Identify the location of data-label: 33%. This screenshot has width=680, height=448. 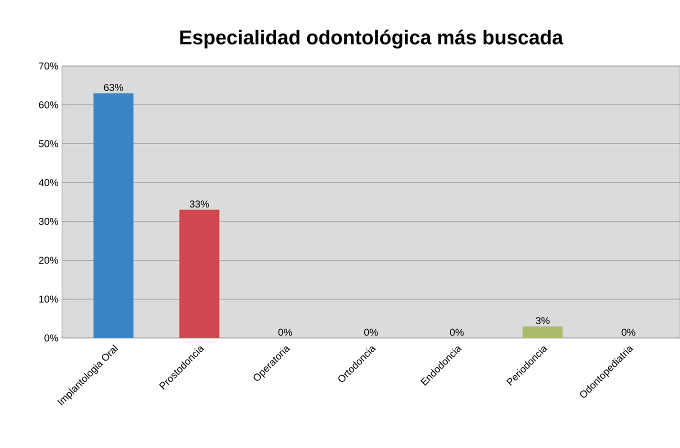
(199, 204).